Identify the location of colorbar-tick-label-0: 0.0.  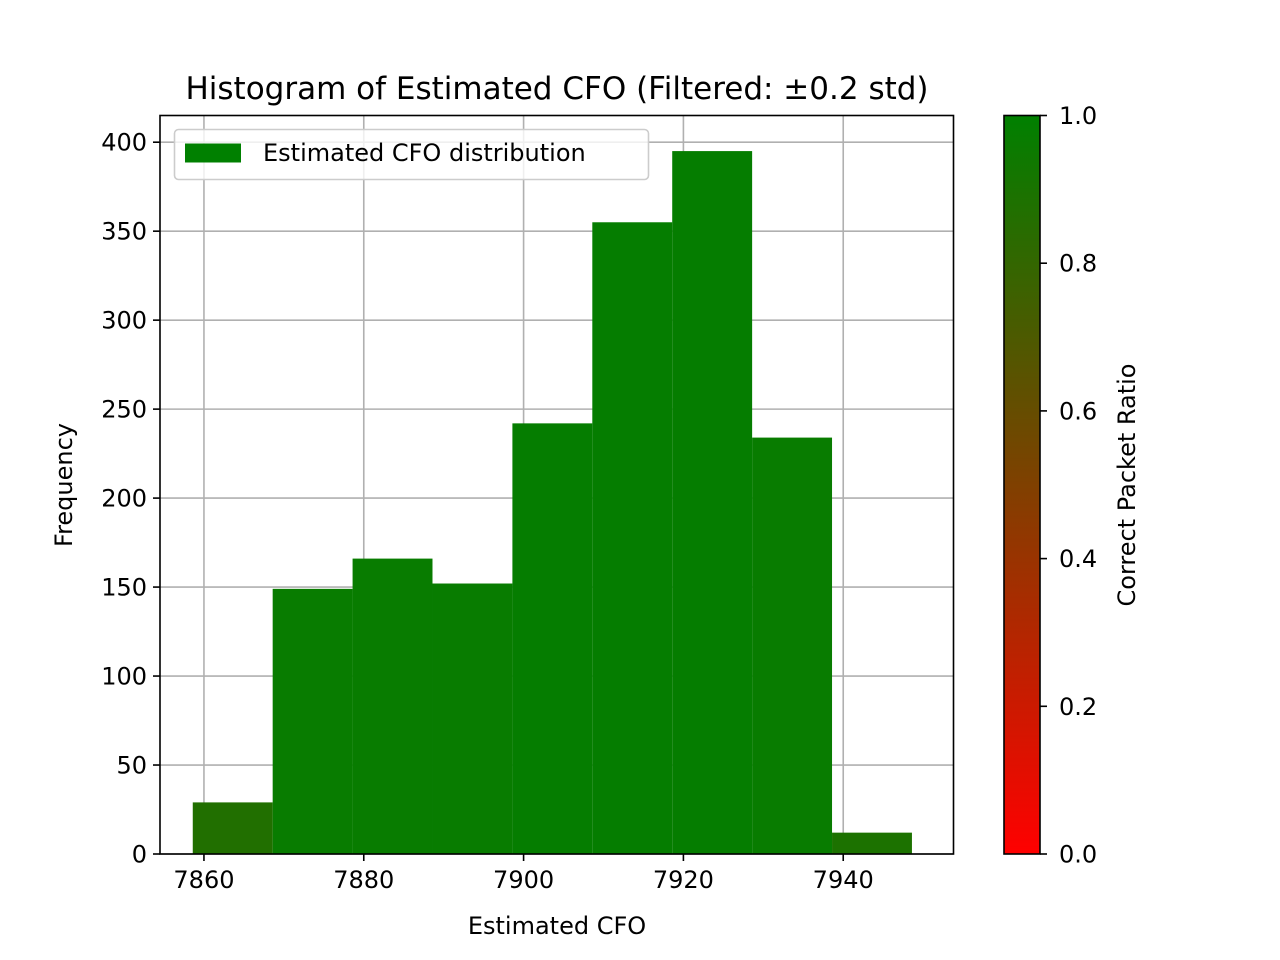
(1078, 855).